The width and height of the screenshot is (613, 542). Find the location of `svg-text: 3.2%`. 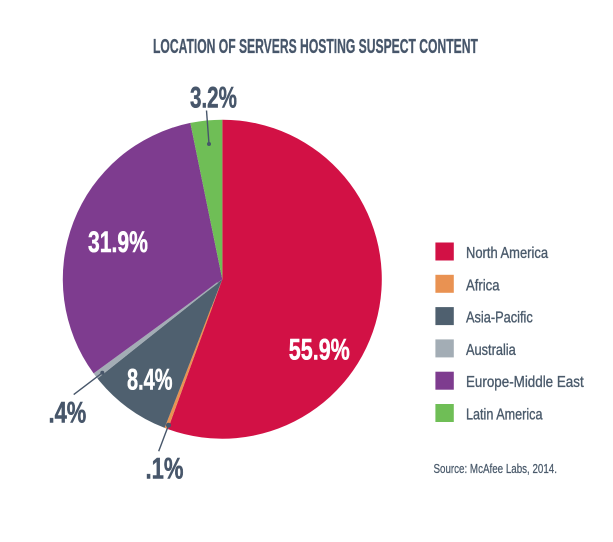

svg-text: 3.2% is located at coordinates (213, 98).